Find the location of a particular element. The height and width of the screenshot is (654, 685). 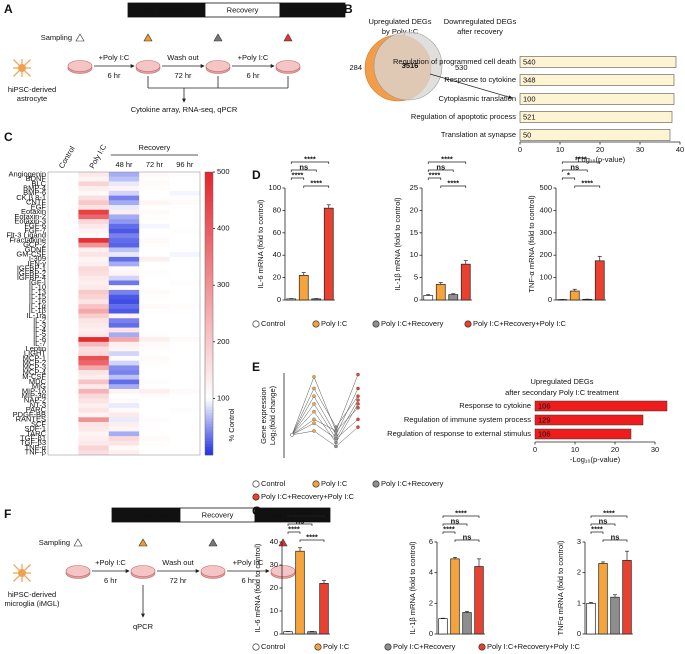

significance-label: ns is located at coordinates (300, 520).